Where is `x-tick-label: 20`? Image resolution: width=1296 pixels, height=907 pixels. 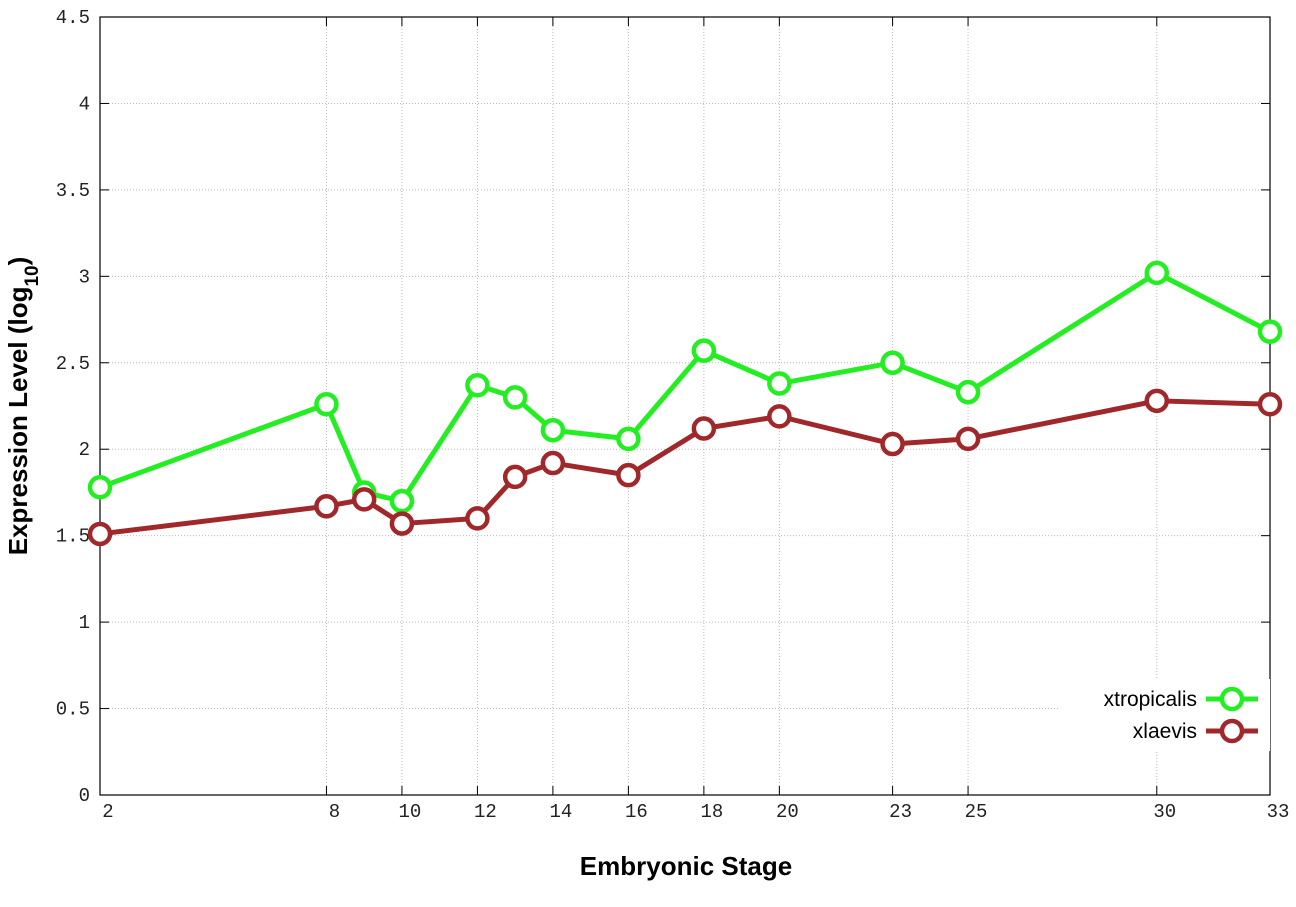 x-tick-label: 20 is located at coordinates (787, 812).